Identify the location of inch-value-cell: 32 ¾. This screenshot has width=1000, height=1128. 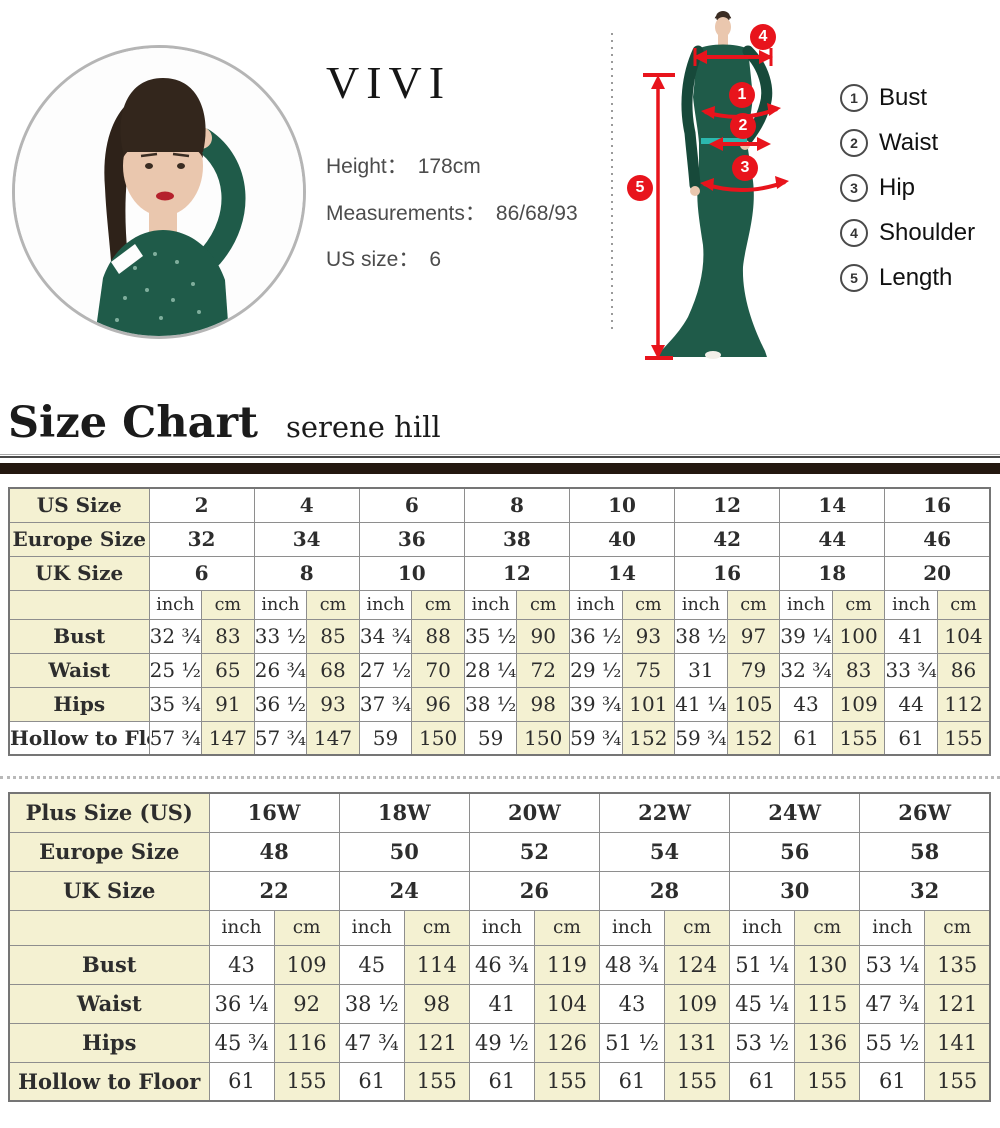
(806, 670).